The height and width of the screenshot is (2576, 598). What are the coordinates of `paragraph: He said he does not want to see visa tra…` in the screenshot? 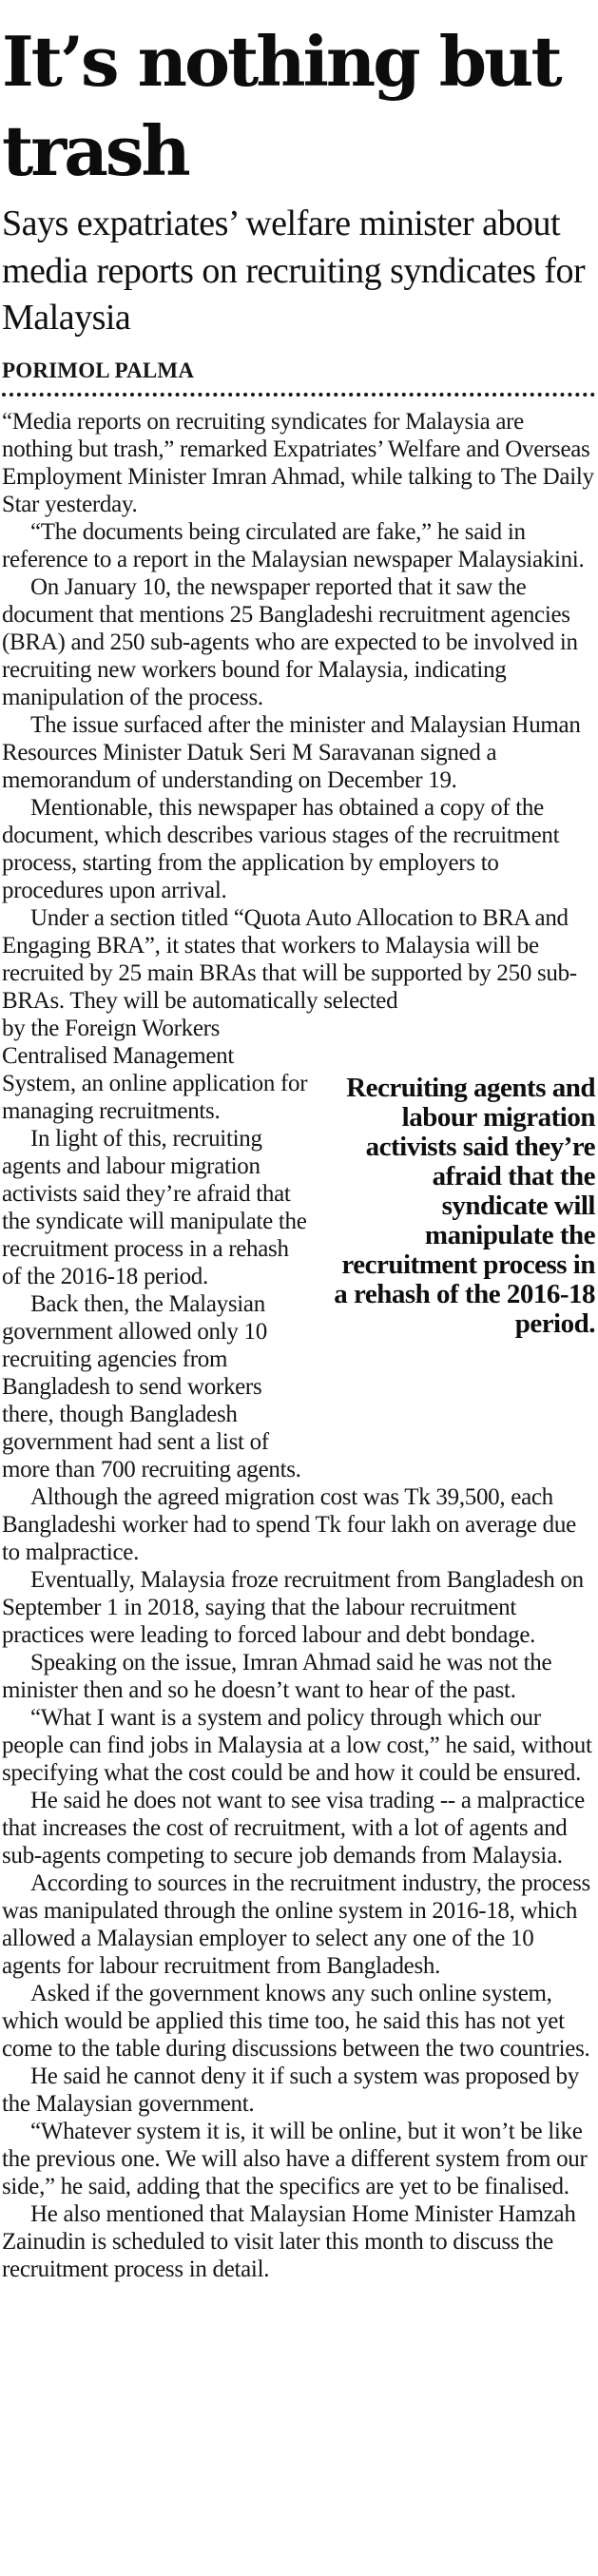 It's located at (293, 1828).